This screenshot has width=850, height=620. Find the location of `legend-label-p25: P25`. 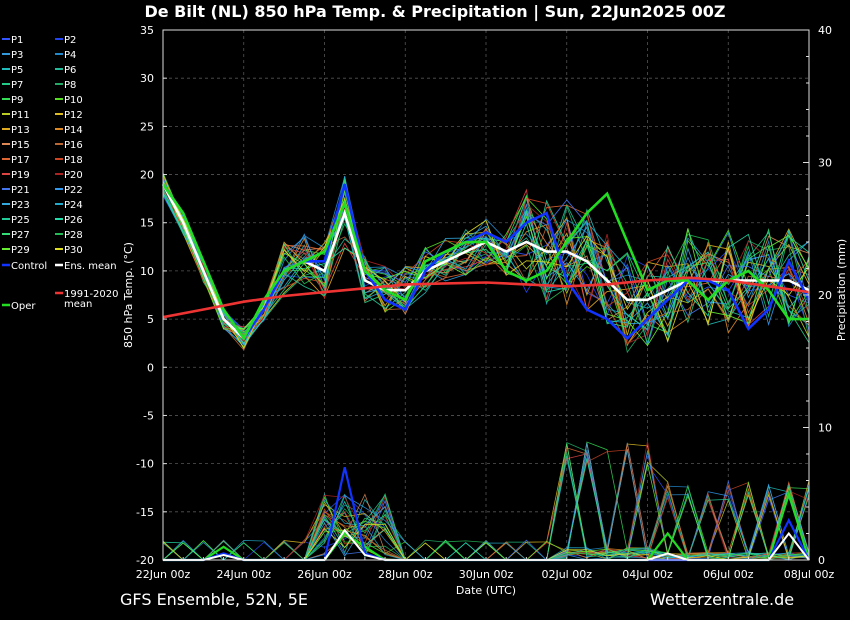

legend-label-p25: P25 is located at coordinates (20, 220).